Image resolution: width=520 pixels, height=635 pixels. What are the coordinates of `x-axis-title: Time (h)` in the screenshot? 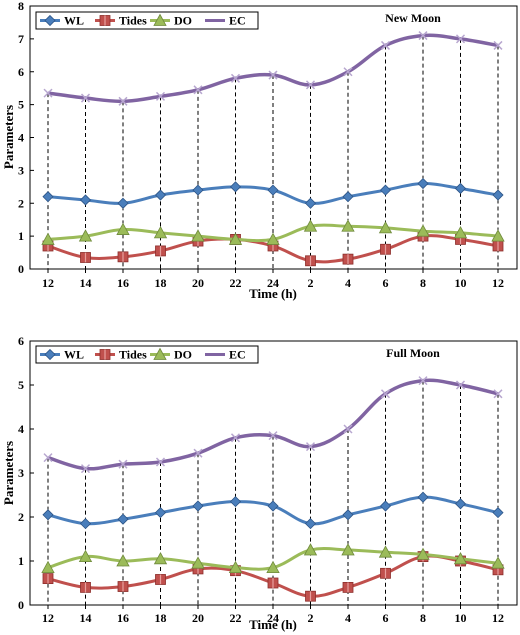 It's located at (273, 624).